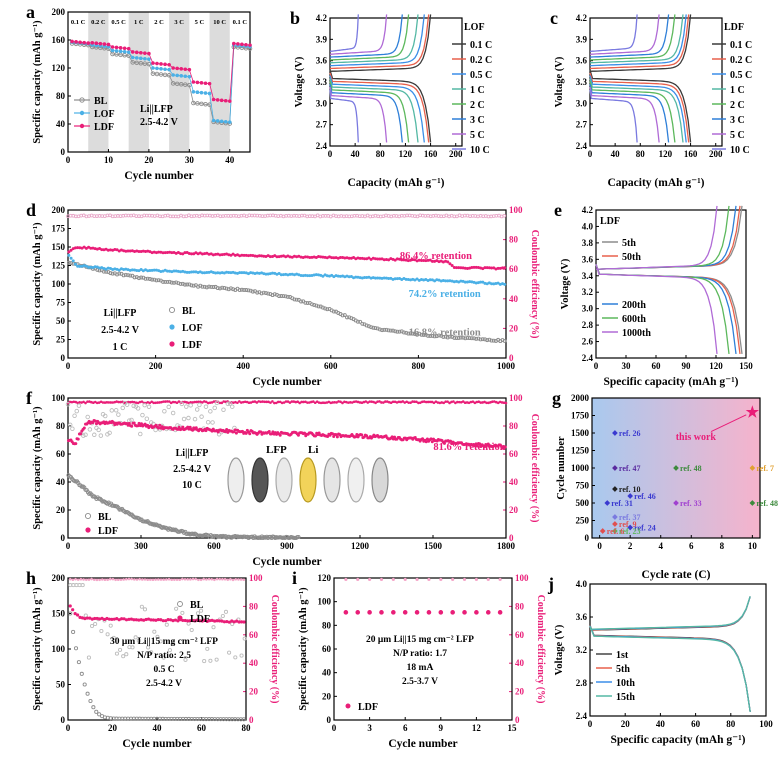  I want to click on y-tick-label: 3.9, so click(582, 39).